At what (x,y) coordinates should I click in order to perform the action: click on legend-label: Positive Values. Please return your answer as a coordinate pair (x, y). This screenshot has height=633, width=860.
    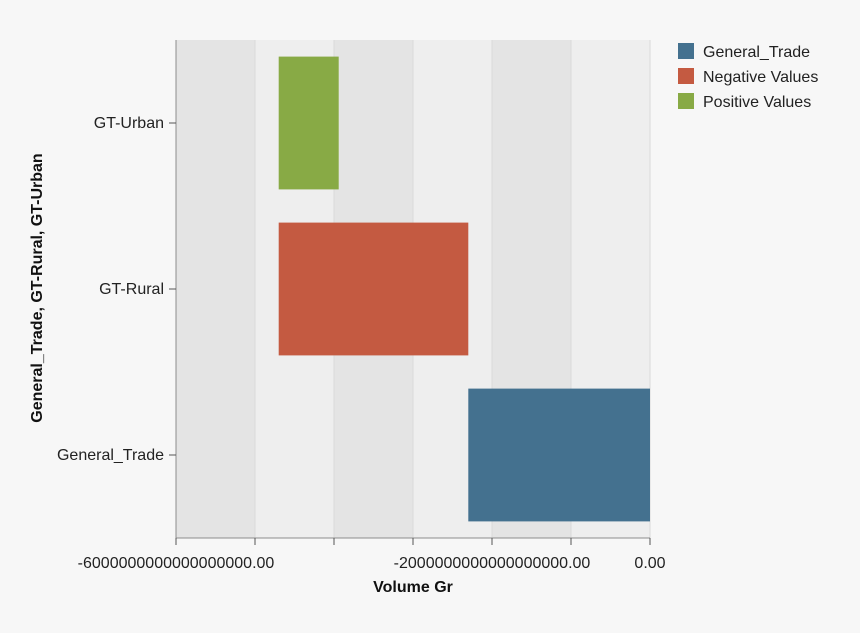
    Looking at the image, I should click on (757, 102).